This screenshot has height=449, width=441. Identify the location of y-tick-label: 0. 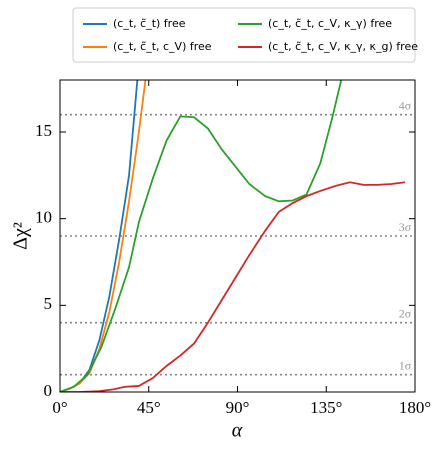
(48, 390).